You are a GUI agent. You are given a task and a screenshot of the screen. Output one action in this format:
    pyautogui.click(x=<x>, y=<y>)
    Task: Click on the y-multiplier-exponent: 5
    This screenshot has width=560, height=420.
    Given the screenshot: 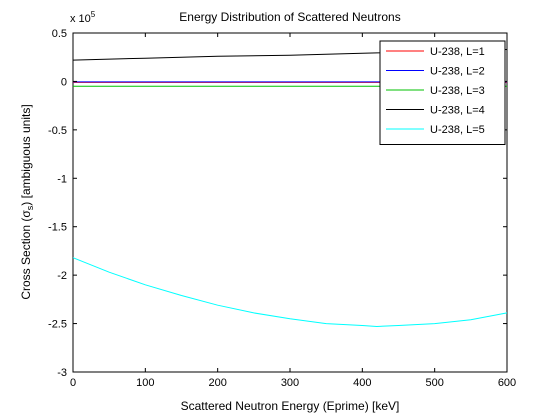 What is the action you would take?
    pyautogui.click(x=93, y=14)
    